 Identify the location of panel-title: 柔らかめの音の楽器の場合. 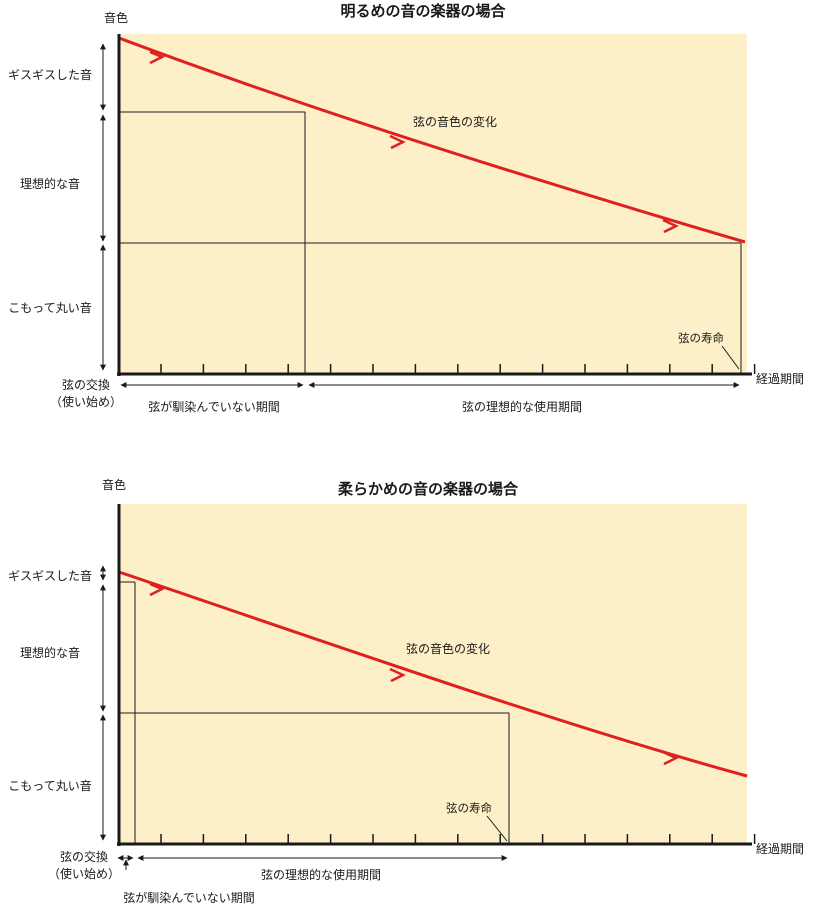
(428, 489).